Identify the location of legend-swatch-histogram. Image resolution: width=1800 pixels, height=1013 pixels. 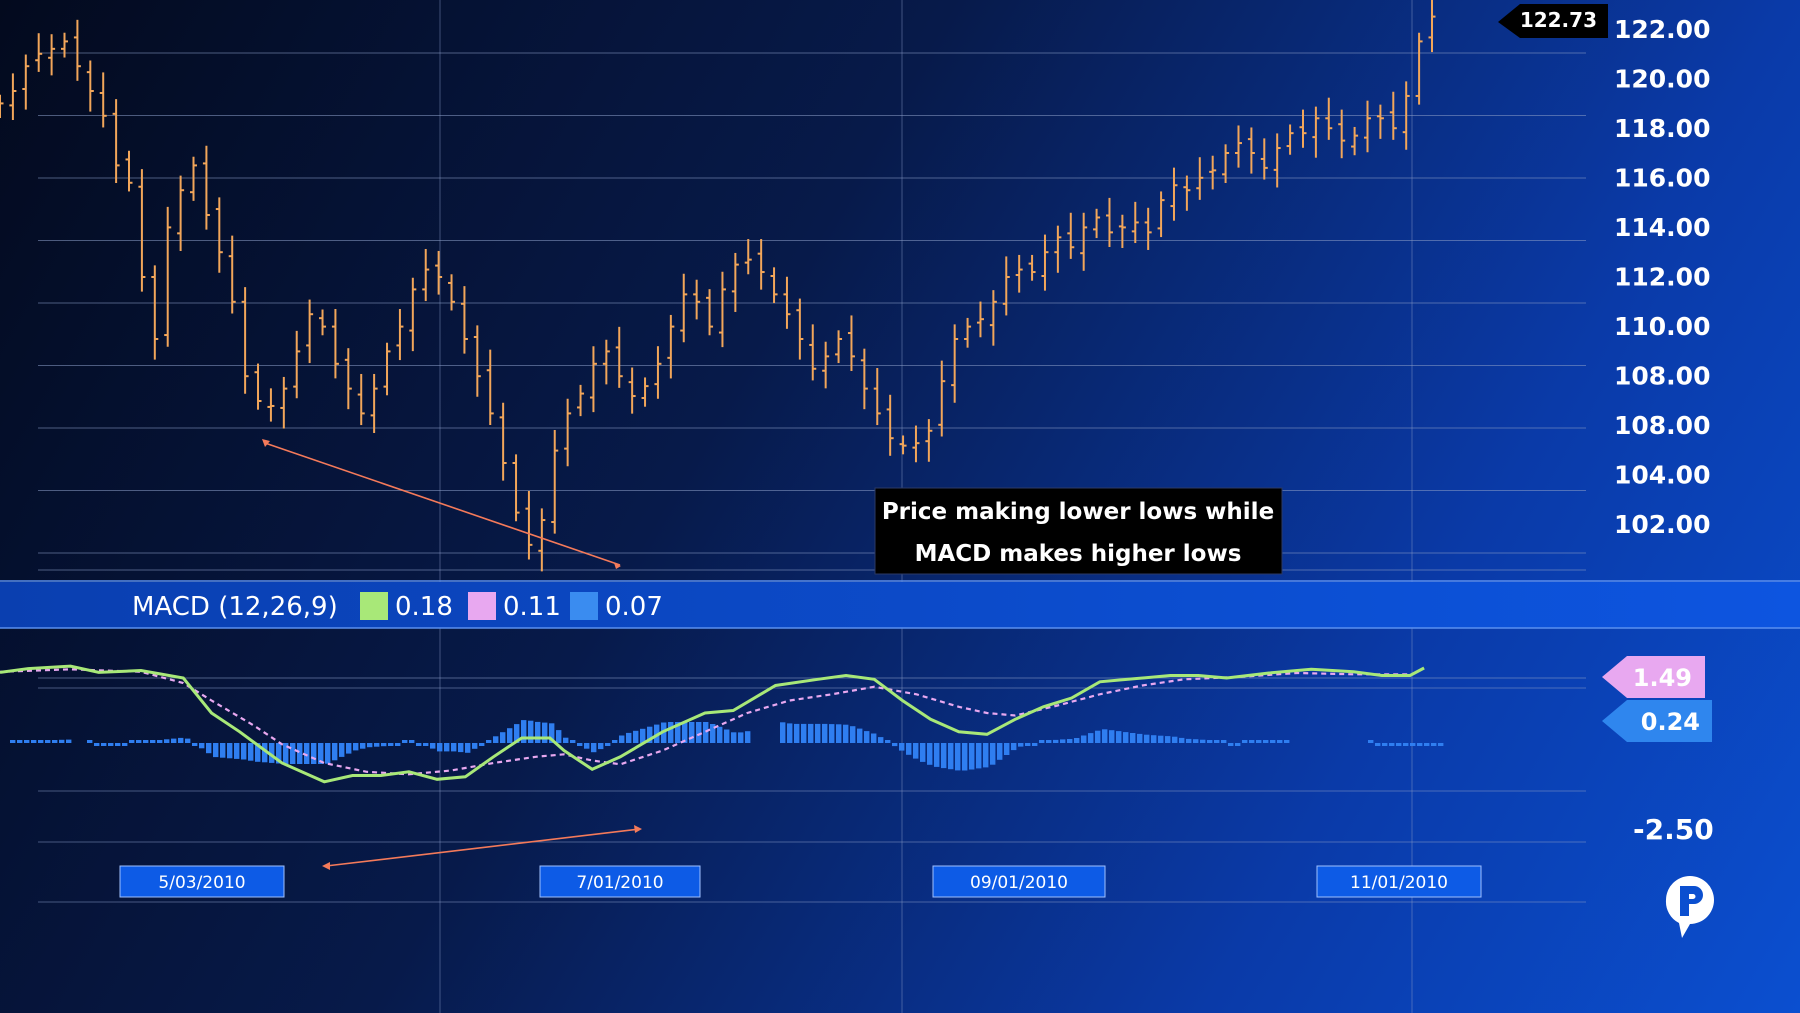
(584, 606).